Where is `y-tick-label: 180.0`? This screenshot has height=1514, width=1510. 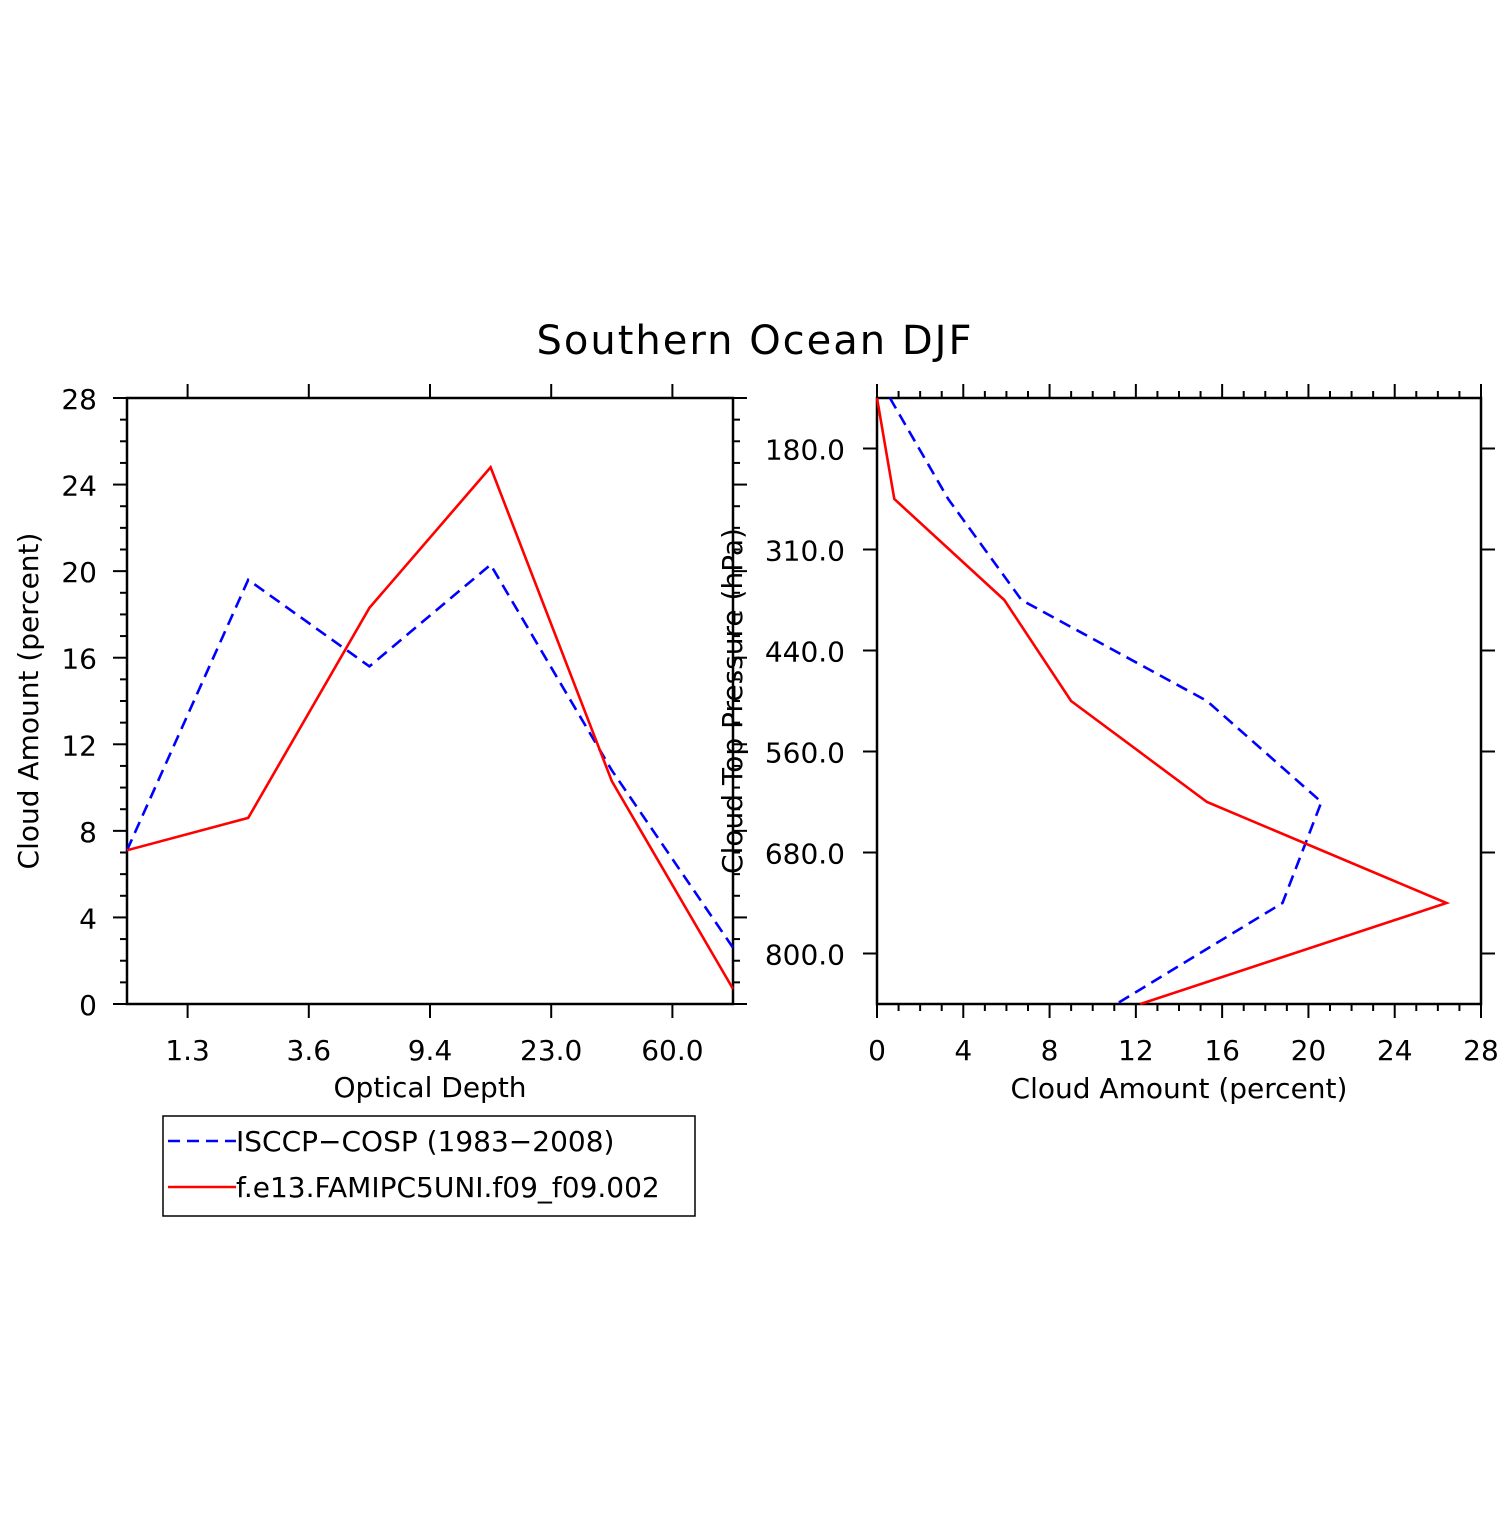
y-tick-label: 180.0 is located at coordinates (805, 450).